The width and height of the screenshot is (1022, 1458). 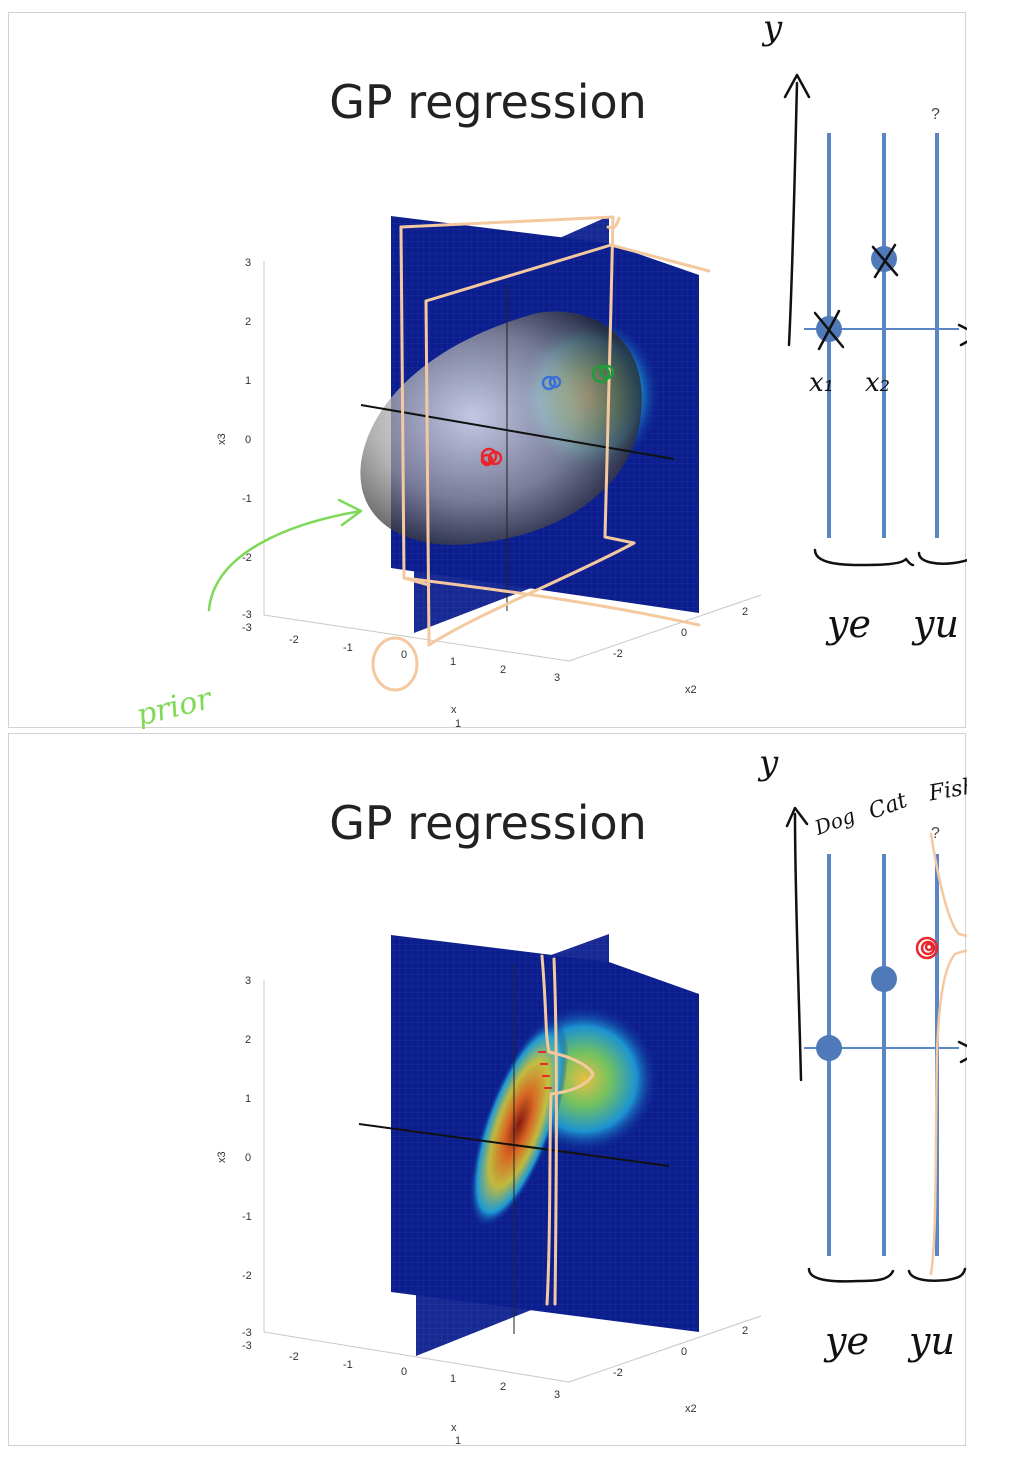 I want to click on red-tick-marks, so click(x=545, y=1070).